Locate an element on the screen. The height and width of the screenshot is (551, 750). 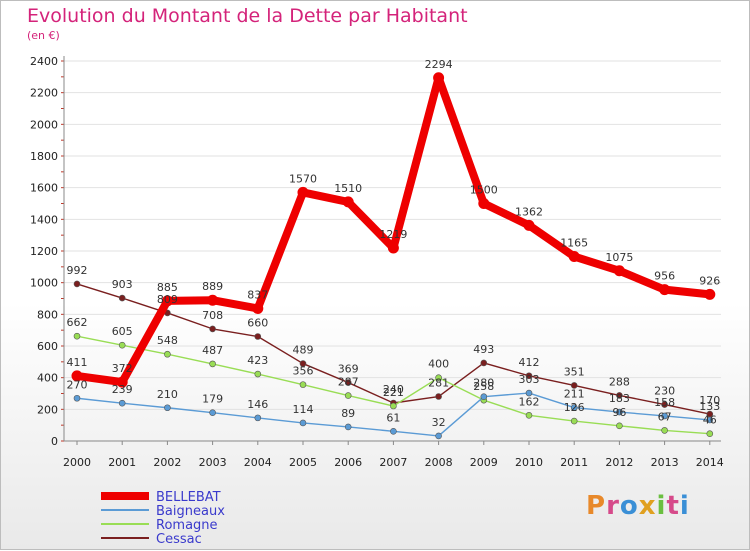
data-label: 2294 is located at coordinates (439, 64).